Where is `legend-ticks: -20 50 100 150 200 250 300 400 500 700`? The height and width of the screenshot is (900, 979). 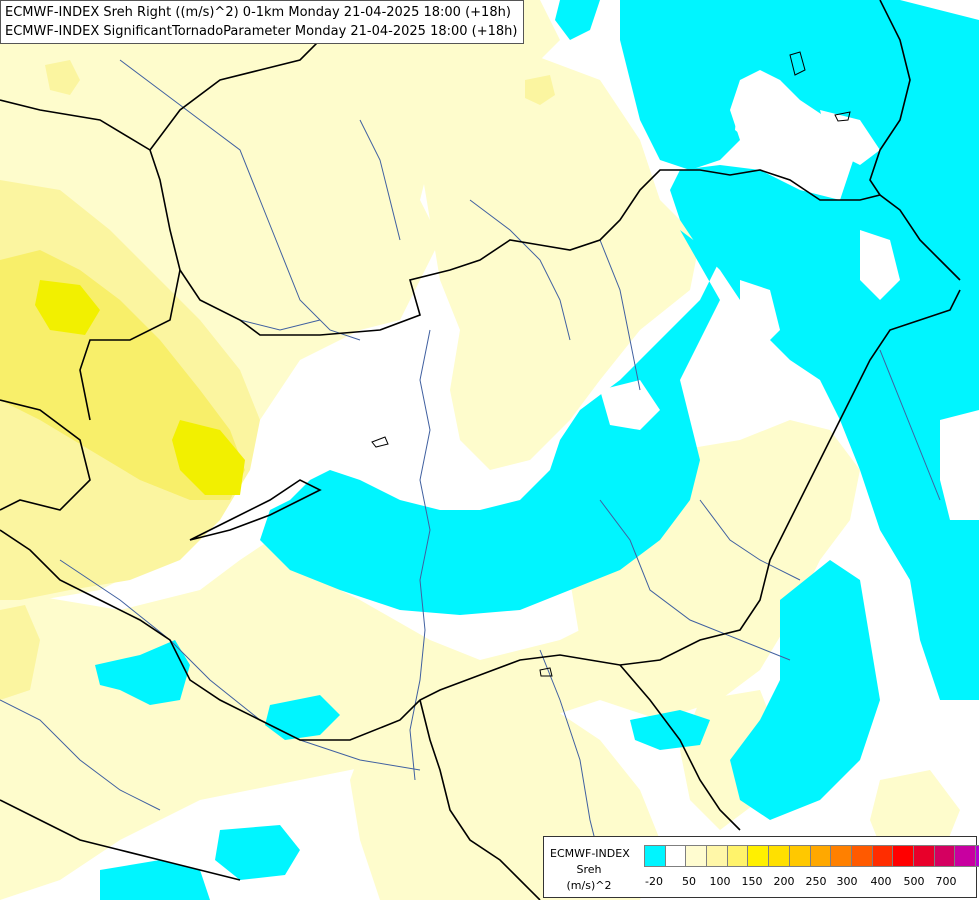 legend-ticks: -20 50 100 150 200 250 300 400 500 700 is located at coordinates (806, 882).